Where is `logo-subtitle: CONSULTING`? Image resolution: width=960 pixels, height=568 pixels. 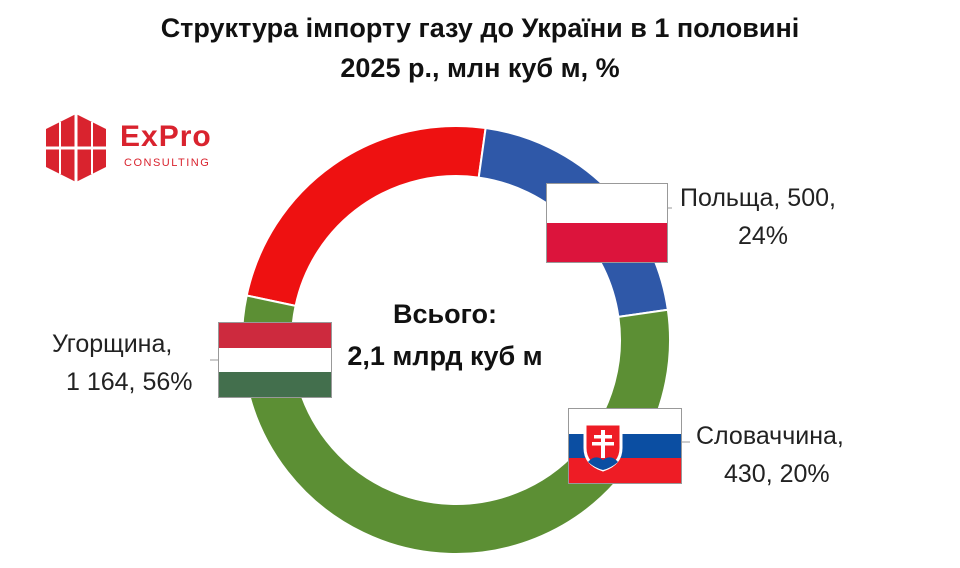 logo-subtitle: CONSULTING is located at coordinates (167, 163).